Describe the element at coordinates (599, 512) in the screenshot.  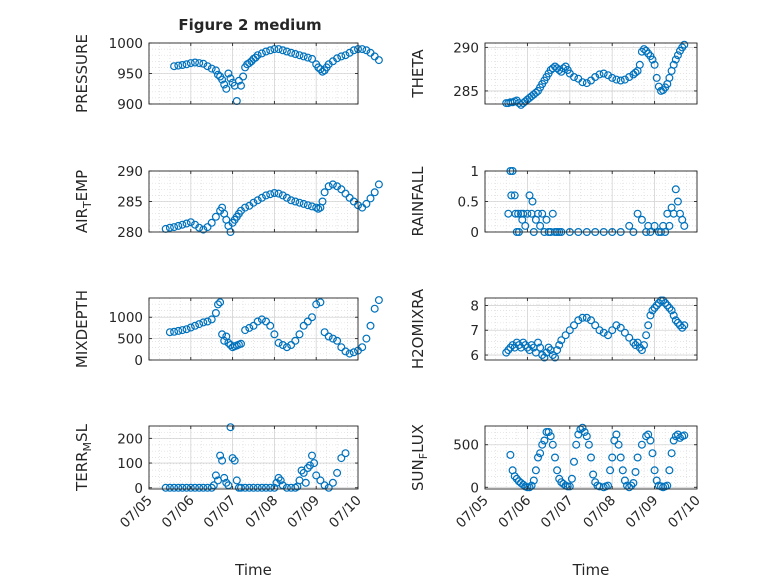
I see `panel-8-x-tick-label: 07/08` at that location.